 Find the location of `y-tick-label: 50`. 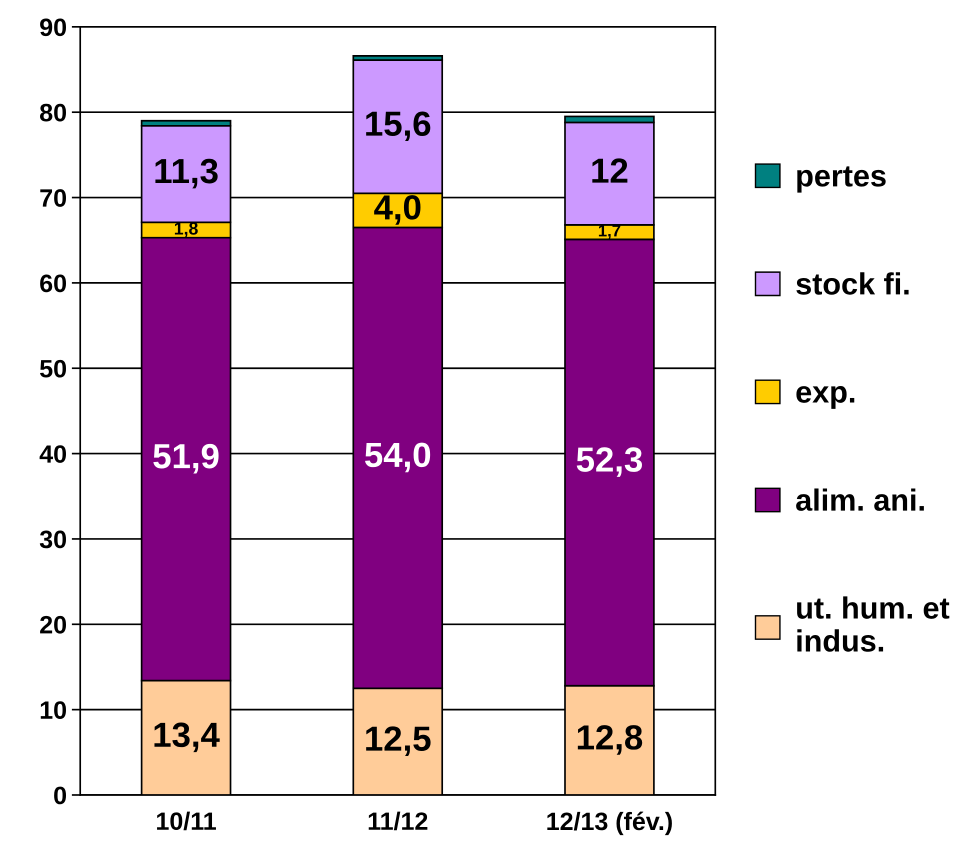

y-tick-label: 50 is located at coordinates (53, 369).